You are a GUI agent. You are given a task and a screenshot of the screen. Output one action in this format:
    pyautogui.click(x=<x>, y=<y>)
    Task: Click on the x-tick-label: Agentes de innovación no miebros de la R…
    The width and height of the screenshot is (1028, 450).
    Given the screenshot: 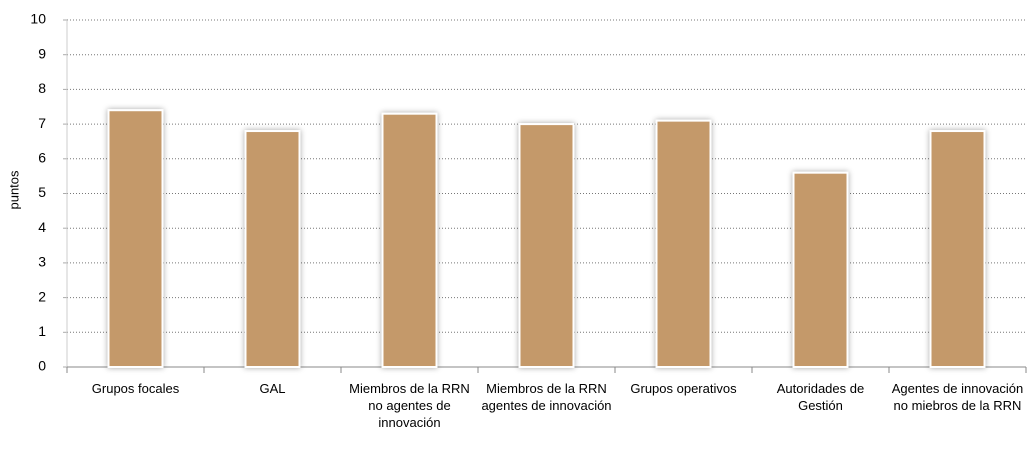 What is the action you would take?
    pyautogui.click(x=957, y=397)
    